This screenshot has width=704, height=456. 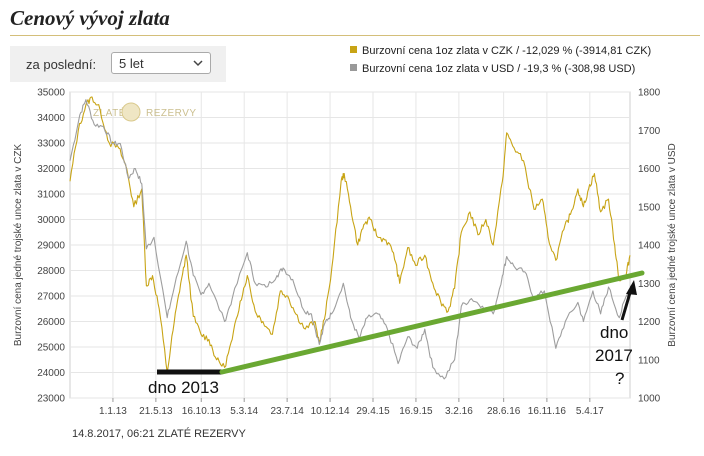 What do you see at coordinates (459, 411) in the screenshot?
I see `x-tick-label: 3.2.16` at bounding box center [459, 411].